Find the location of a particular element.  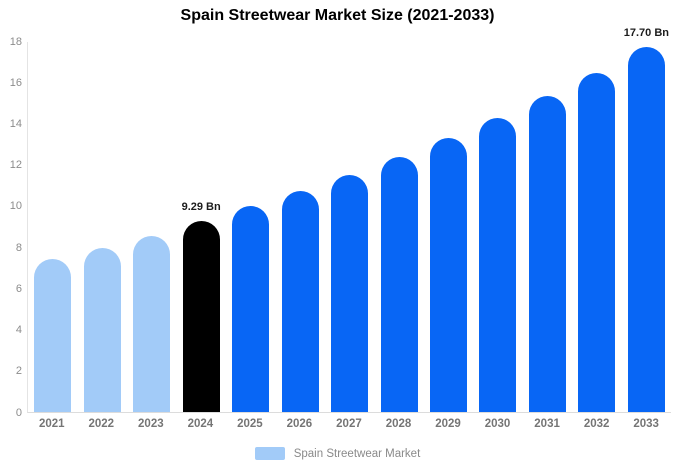

bar-value-label-2024: 9.29 Bn is located at coordinates (201, 206).